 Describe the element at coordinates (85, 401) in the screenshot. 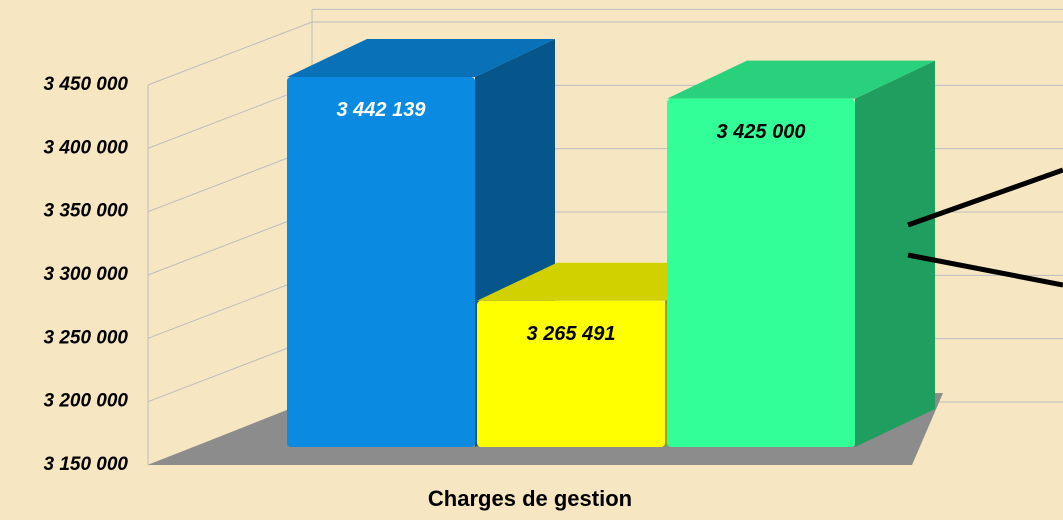

I see `y-tick-label: 3 200 000` at that location.